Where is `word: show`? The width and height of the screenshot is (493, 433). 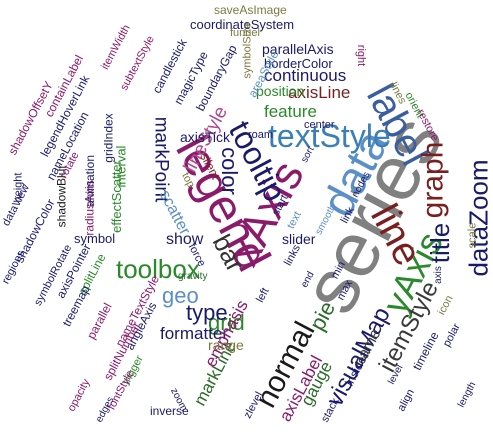
word: show is located at coordinates (185, 239).